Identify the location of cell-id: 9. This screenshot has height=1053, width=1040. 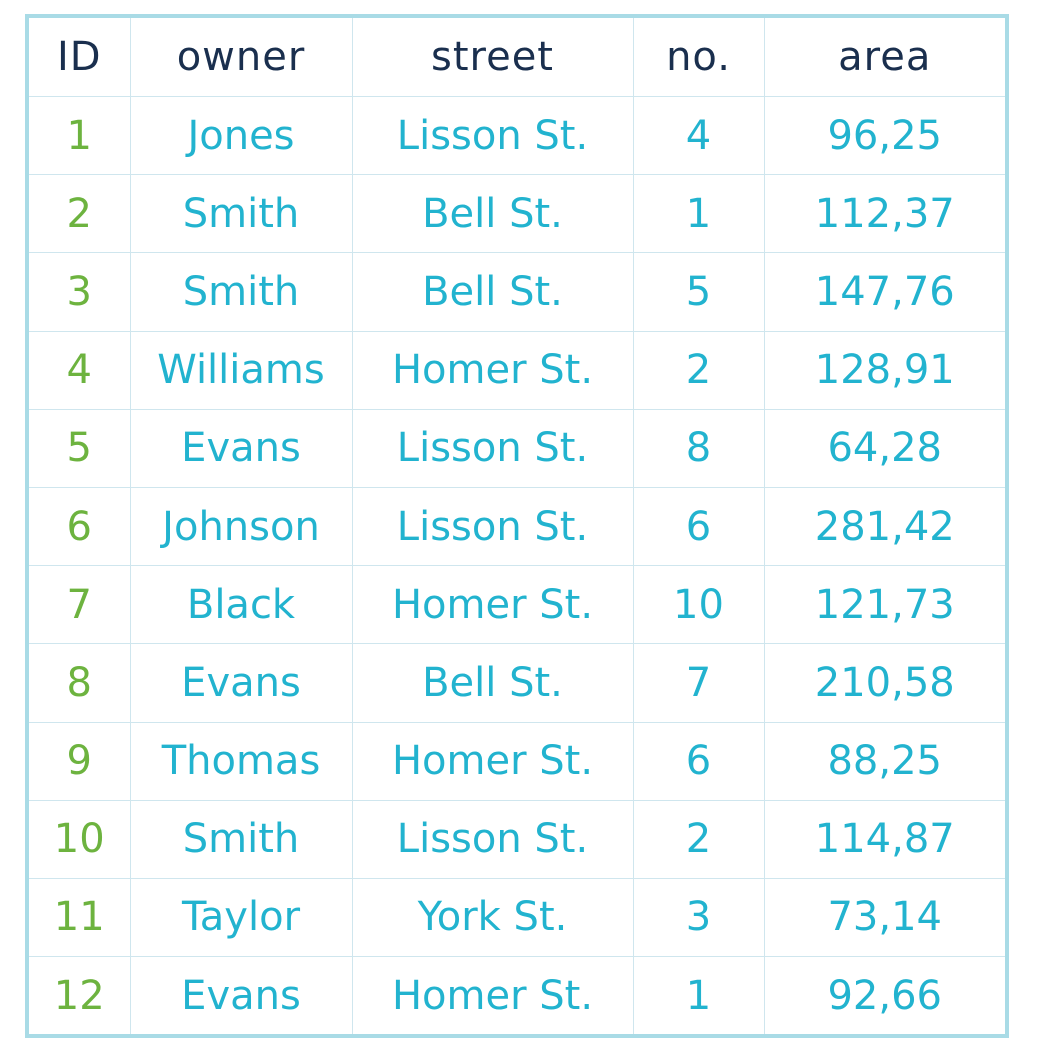
(80, 761).